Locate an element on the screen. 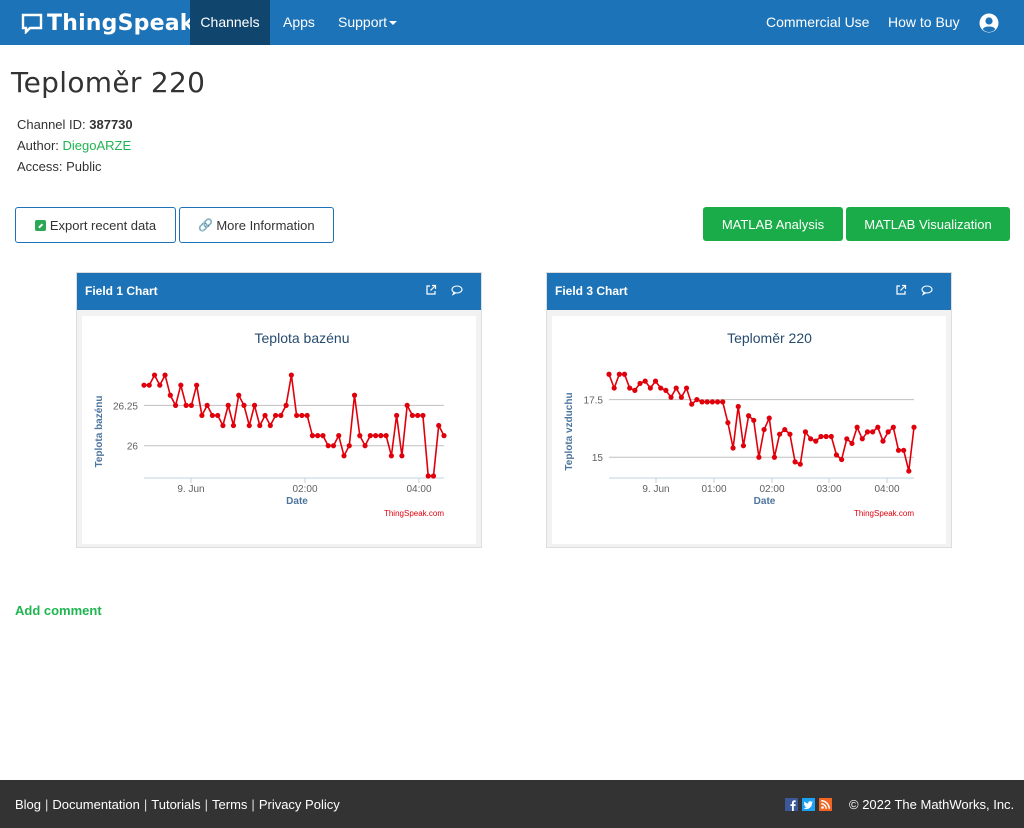 This screenshot has height=828, width=1024. nav-apps: Apps is located at coordinates (299, 22).